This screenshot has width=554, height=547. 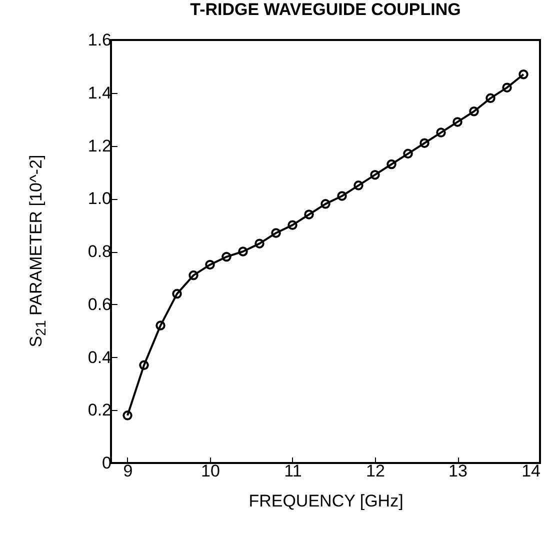 I want to click on x-tick-label: 9, so click(x=128, y=471).